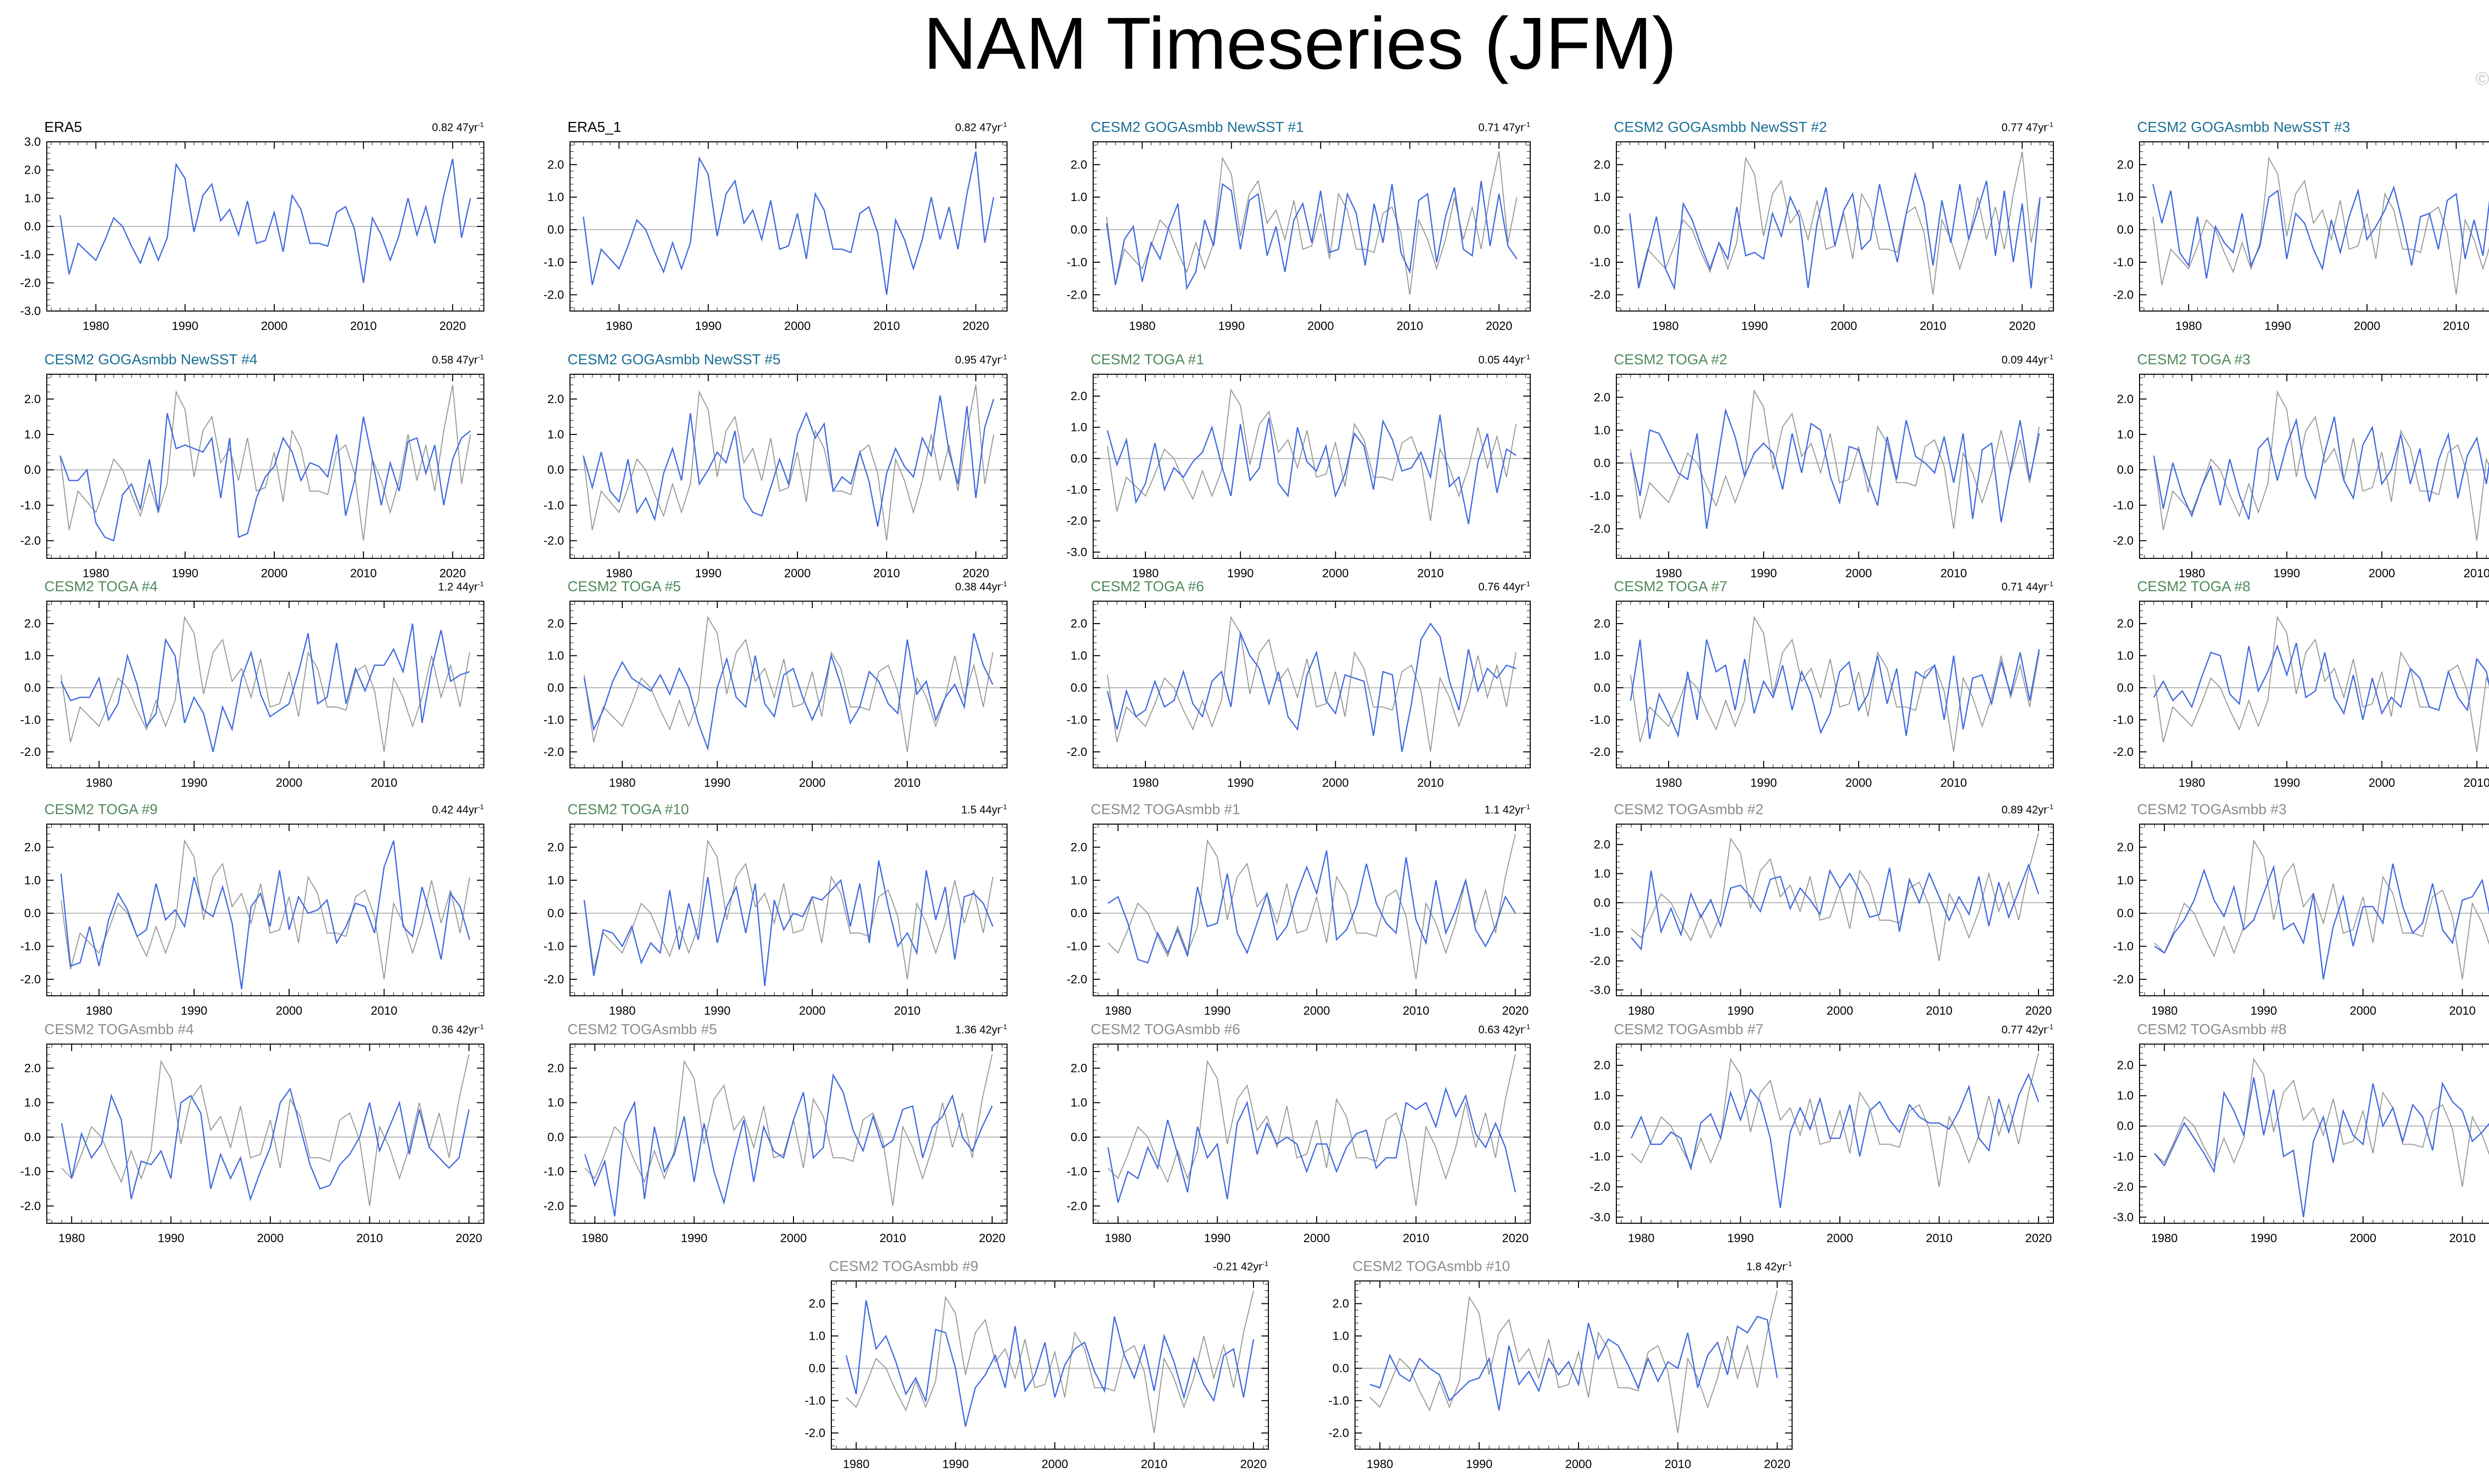 The width and height of the screenshot is (2489, 1484). Describe the element at coordinates (624, 587) in the screenshot. I see `panel-title: CESM2 TOGA #5` at that location.